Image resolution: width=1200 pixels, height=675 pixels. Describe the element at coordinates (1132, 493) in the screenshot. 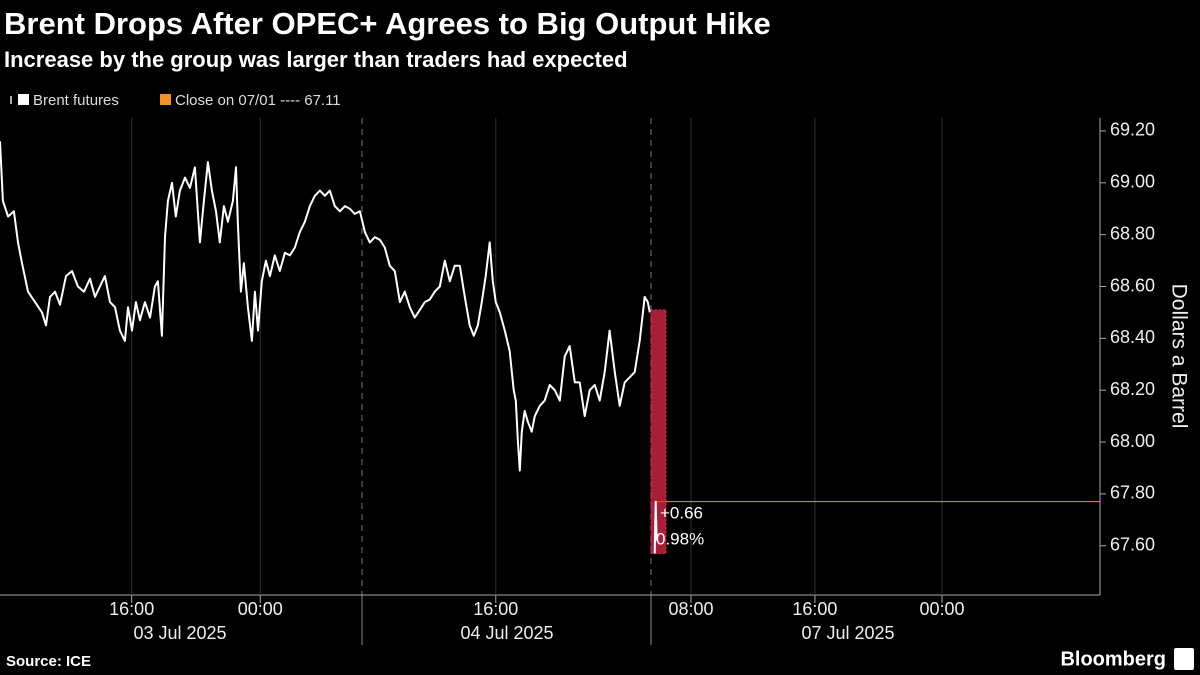

I see `y-tick-label: 67.80` at that location.